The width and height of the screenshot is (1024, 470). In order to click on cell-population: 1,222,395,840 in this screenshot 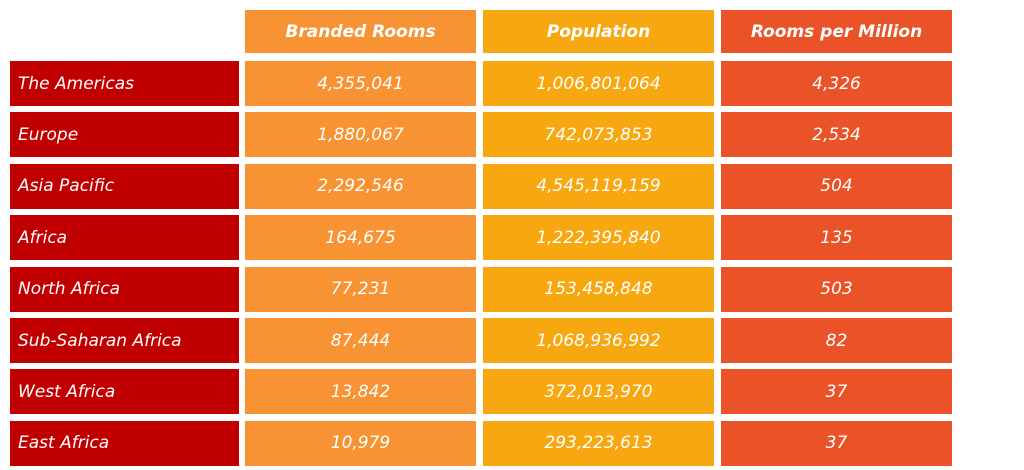, I will do `click(598, 238)`.